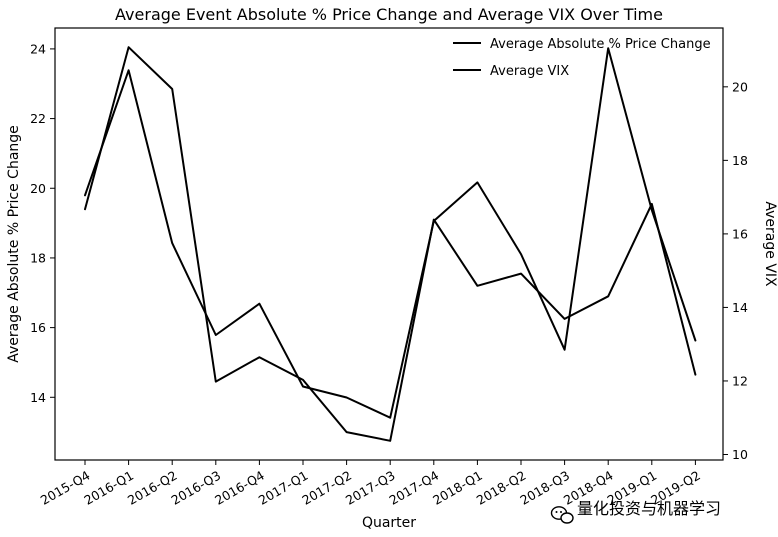 This screenshot has height=537, width=778. Describe the element at coordinates (649, 508) in the screenshot. I see `watermark-text: 量化投资与机器学习` at that location.